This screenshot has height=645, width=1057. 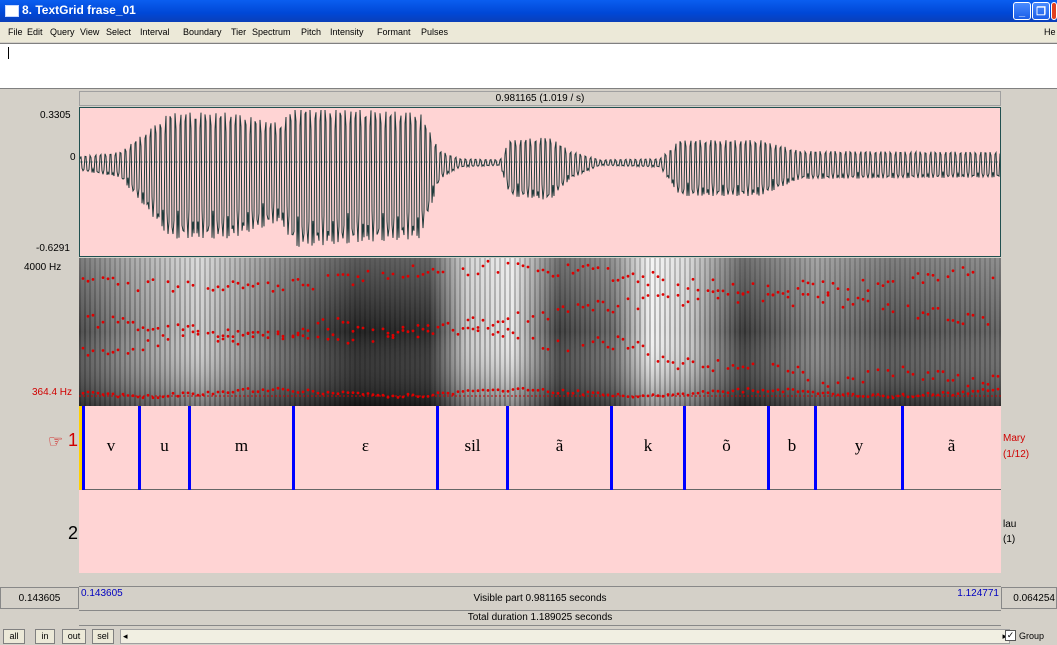 What do you see at coordinates (35, 32) in the screenshot?
I see `menu-edit: Edit` at bounding box center [35, 32].